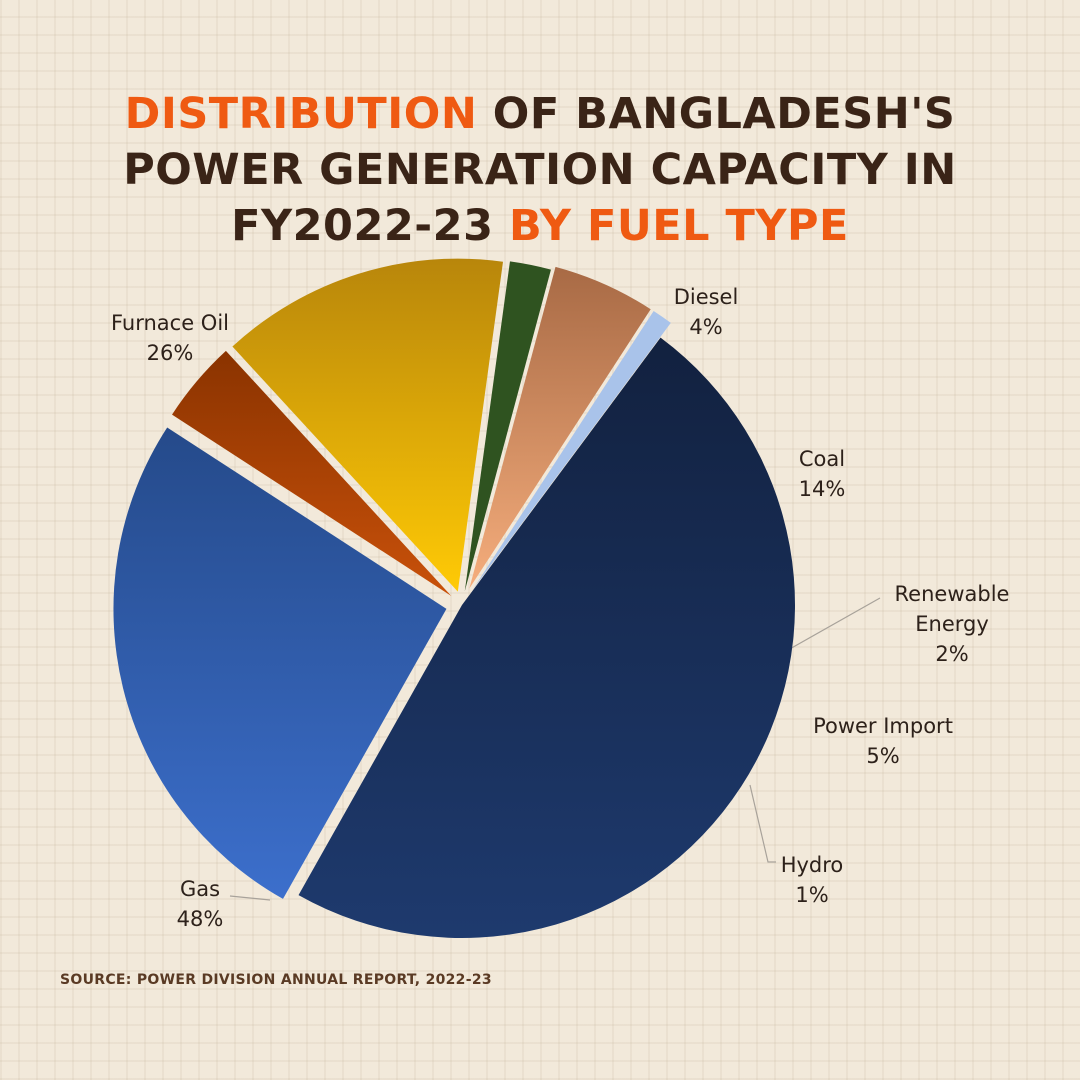 This screenshot has height=1080, width=1080. What do you see at coordinates (822, 489) in the screenshot?
I see `slice-value-coal: 14%` at bounding box center [822, 489].